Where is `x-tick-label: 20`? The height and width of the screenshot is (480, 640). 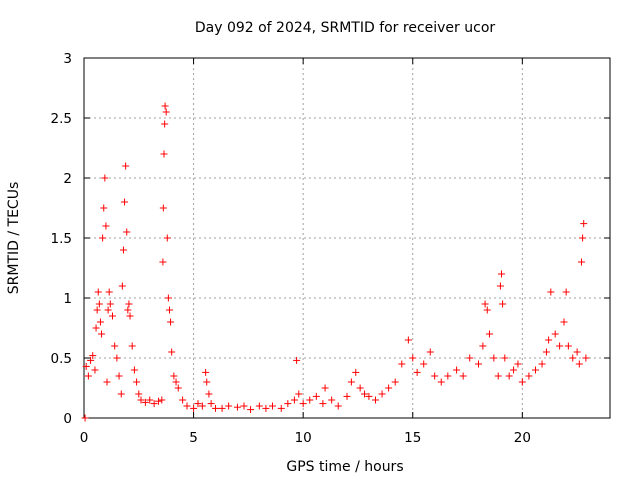
x-tick-label: 20 is located at coordinates (522, 438).